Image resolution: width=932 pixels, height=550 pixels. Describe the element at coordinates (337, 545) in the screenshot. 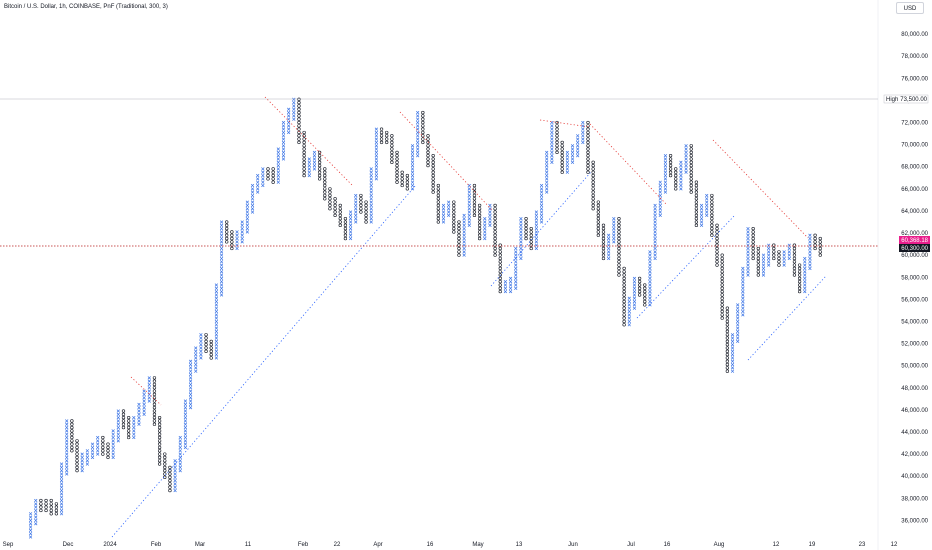

I see `x-tick-label: 22` at that location.